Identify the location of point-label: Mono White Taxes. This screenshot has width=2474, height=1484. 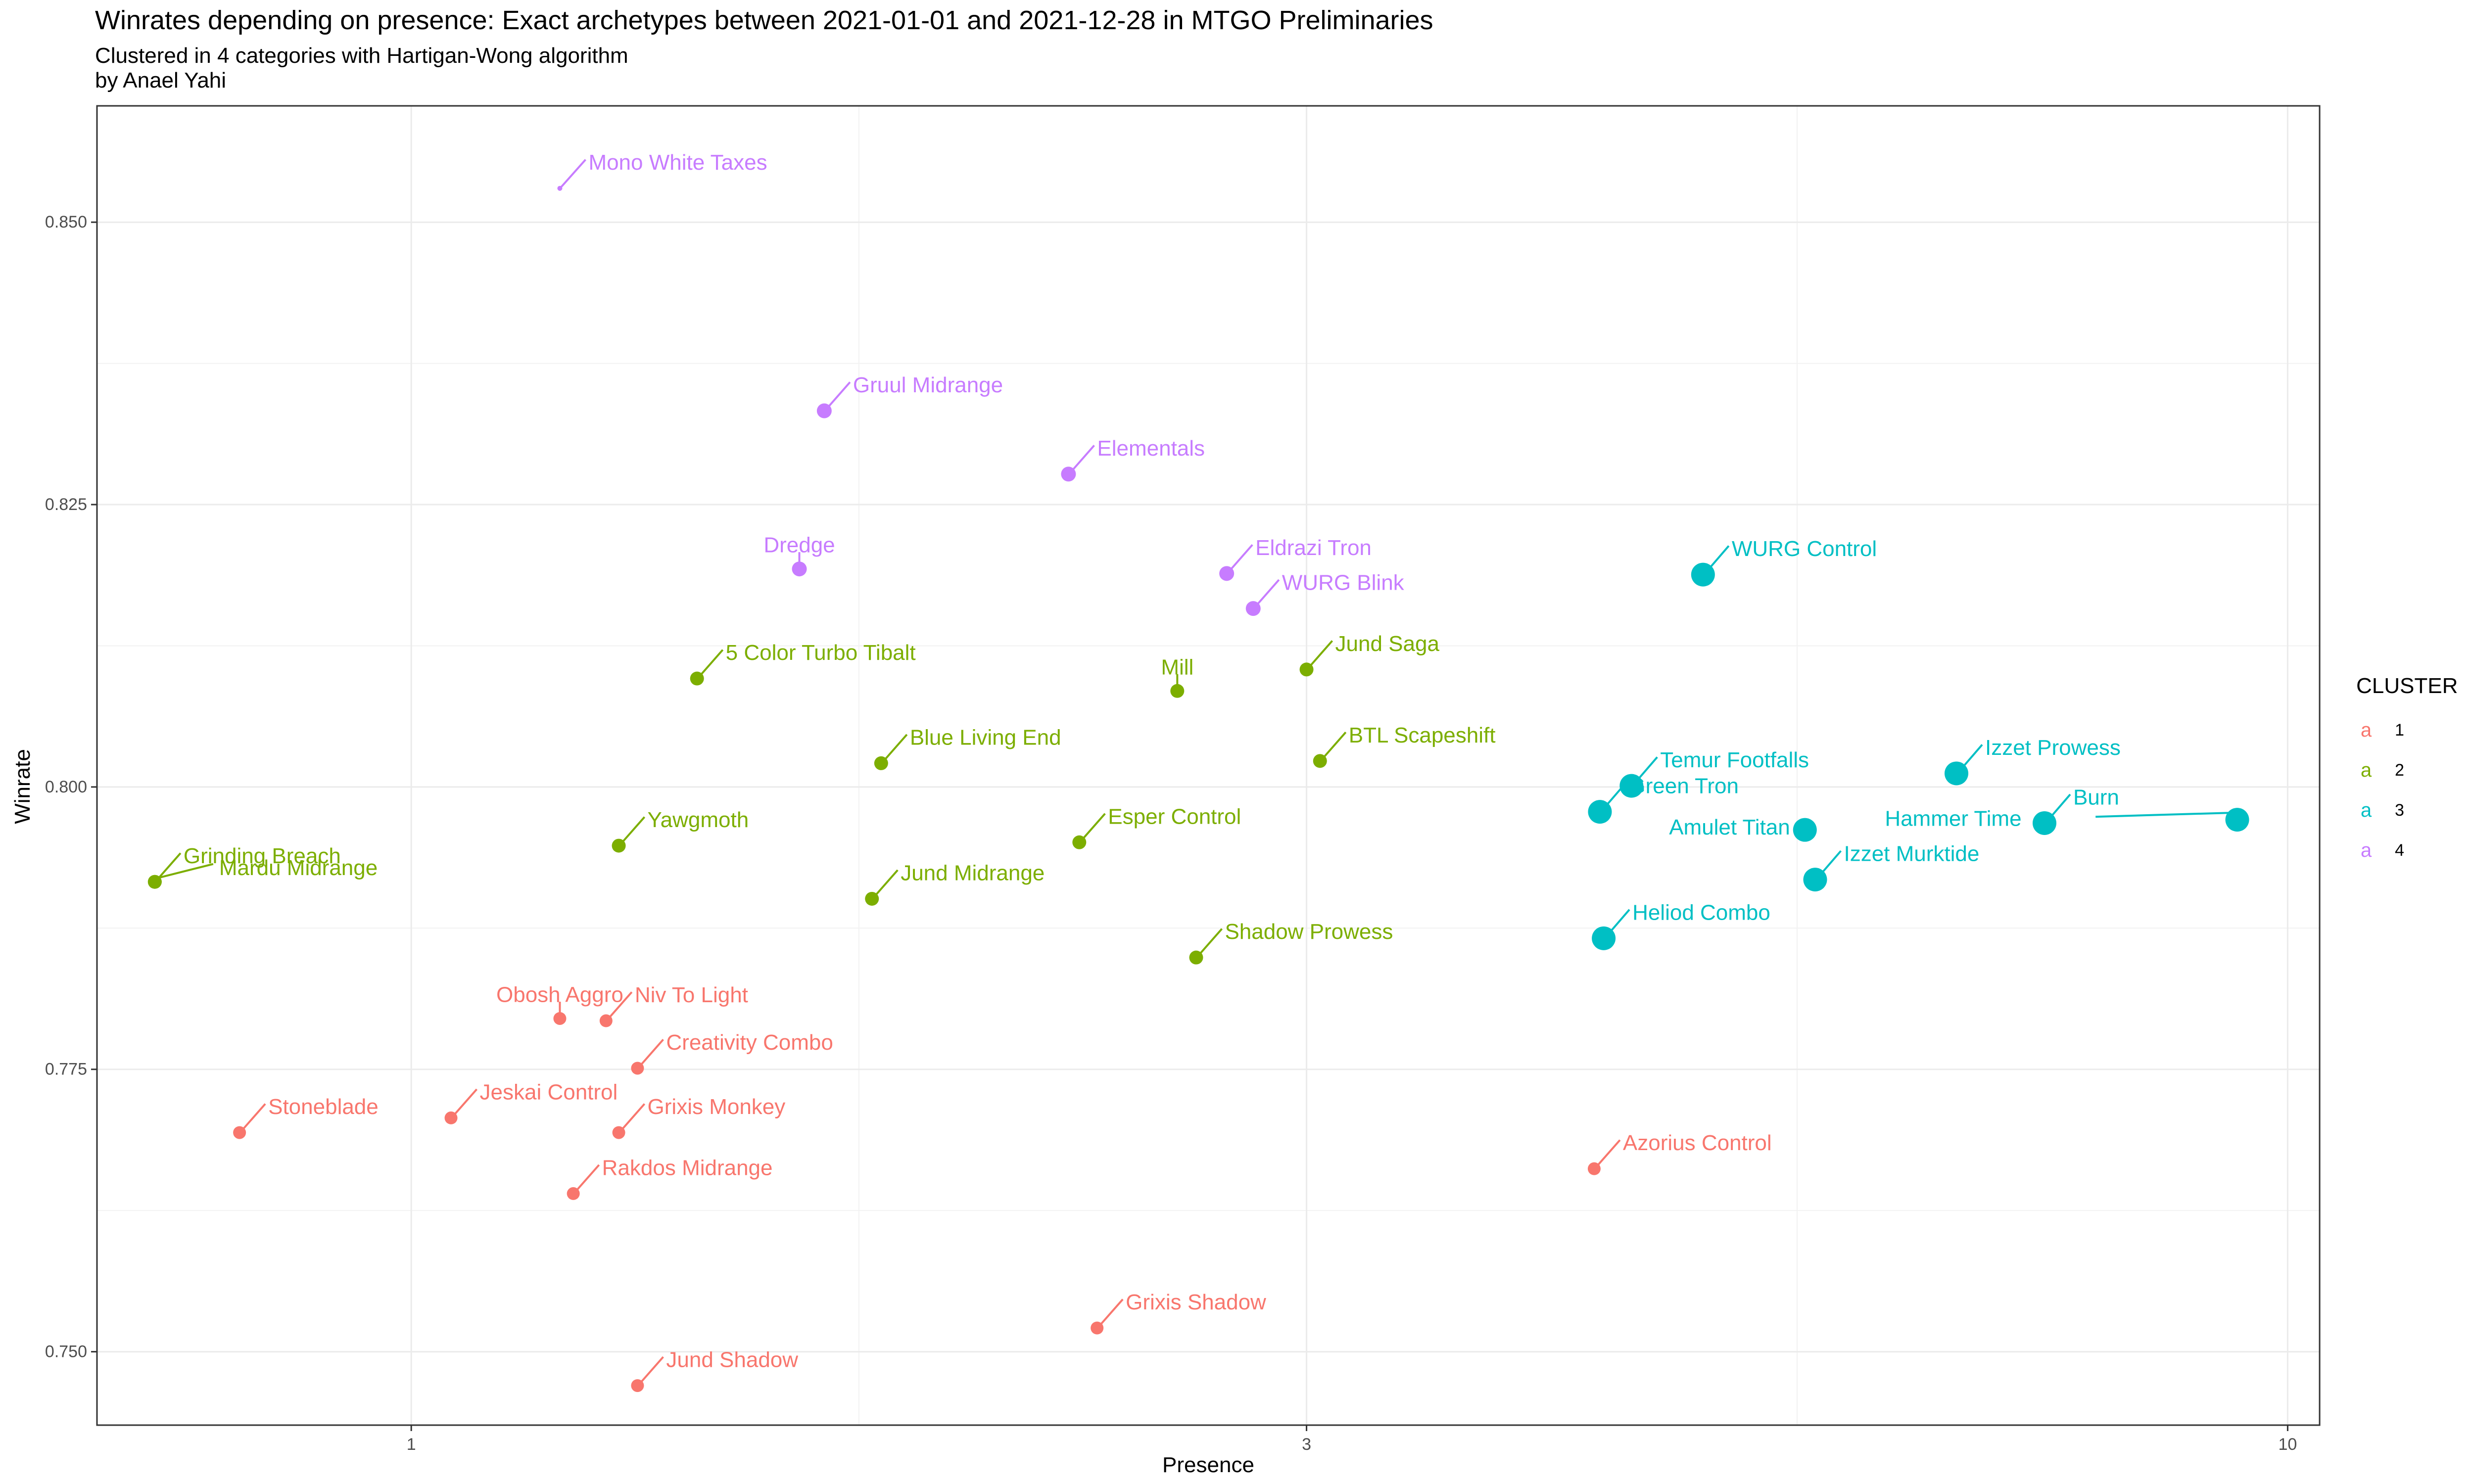
(678, 162).